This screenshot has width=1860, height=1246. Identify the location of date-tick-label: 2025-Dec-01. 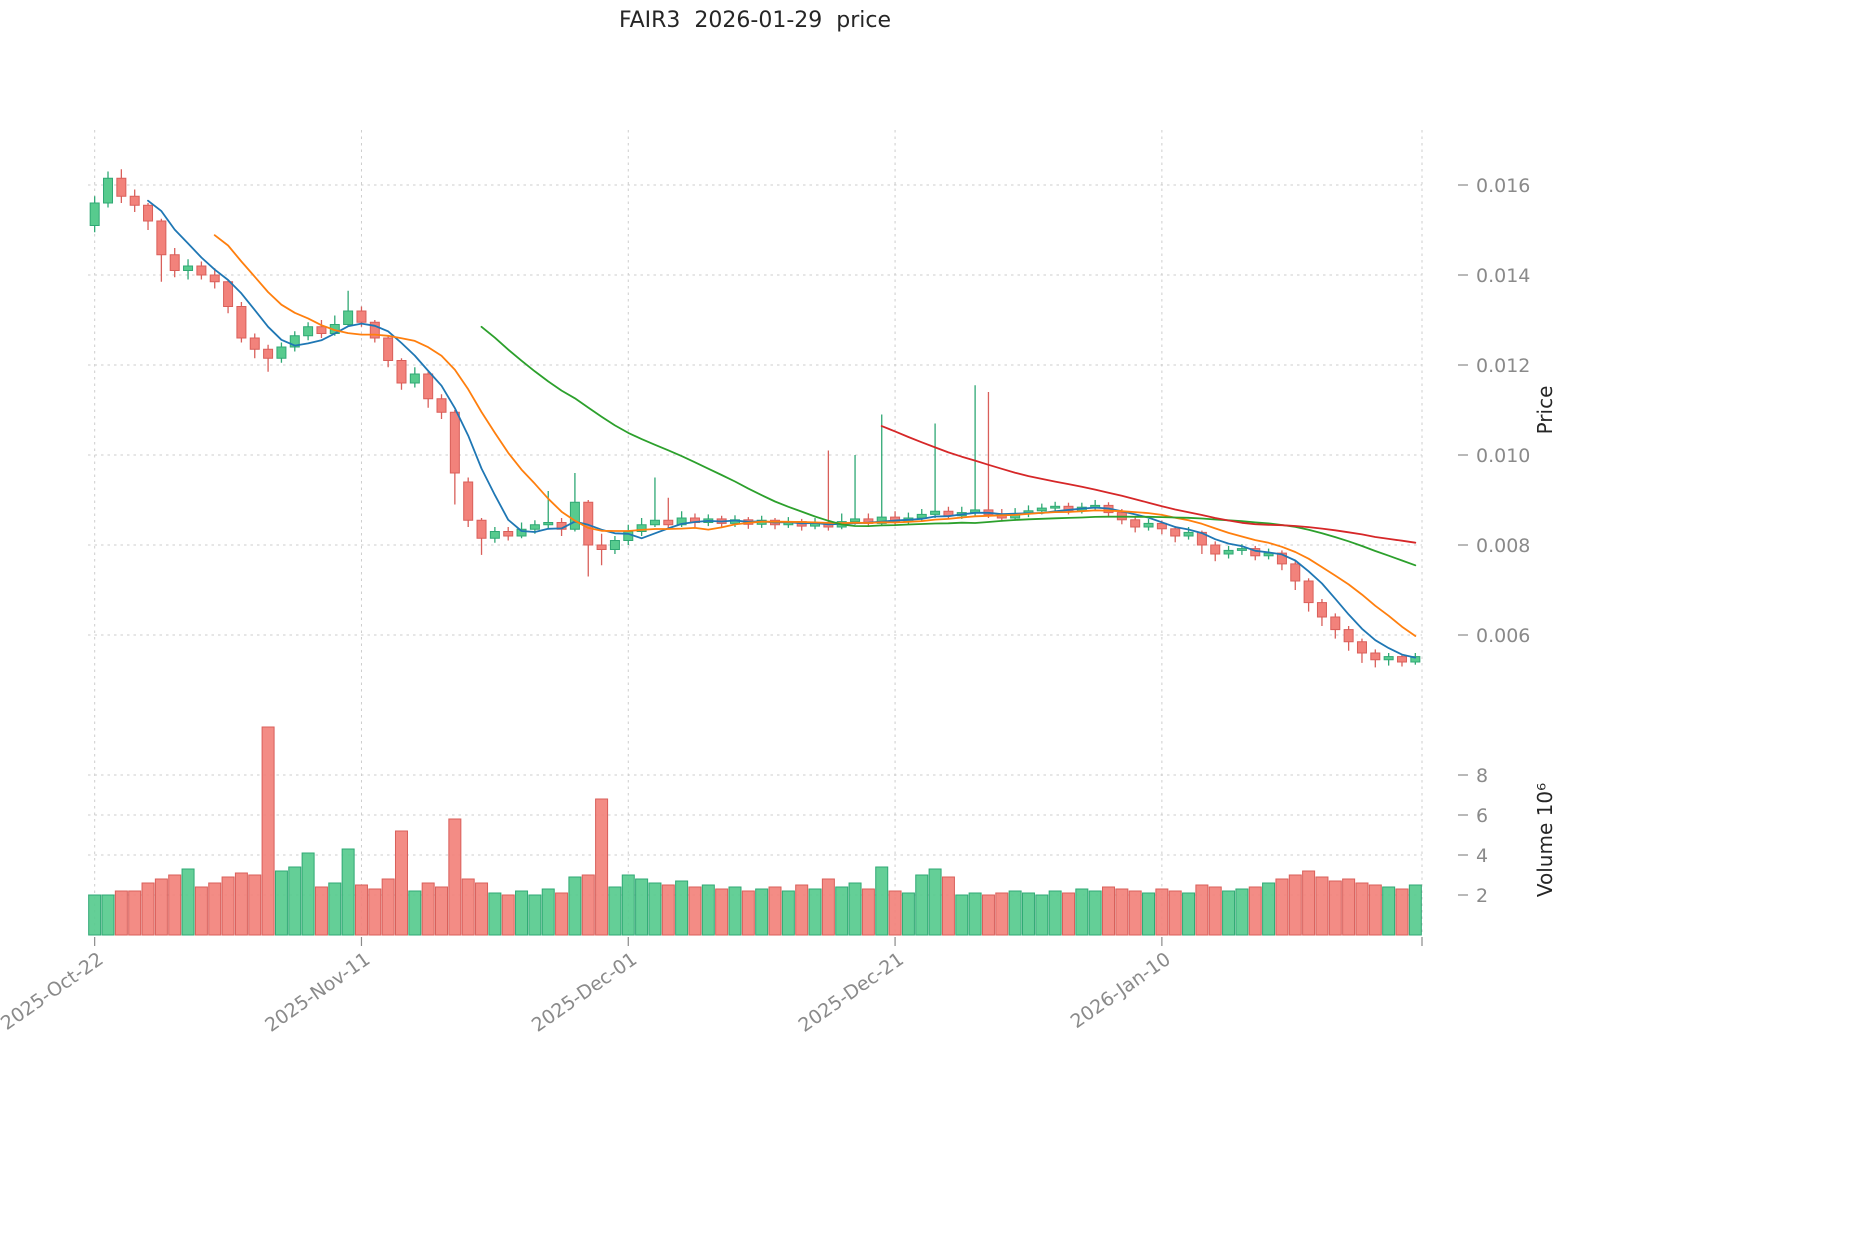
(584, 992).